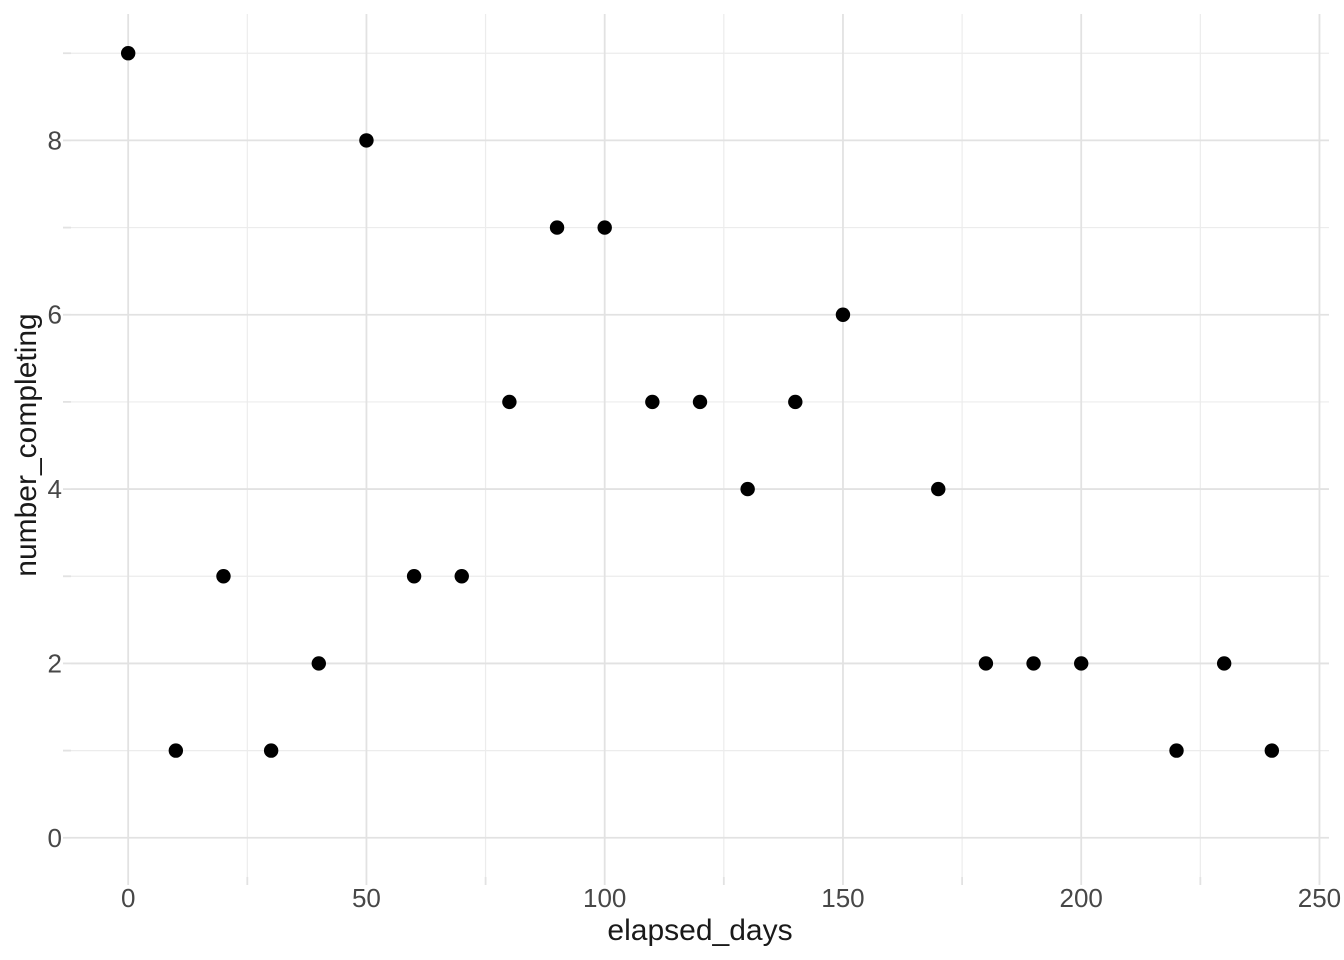 The height and width of the screenshot is (960, 1344). Describe the element at coordinates (55, 140) in the screenshot. I see `y-tick-label: 8` at that location.